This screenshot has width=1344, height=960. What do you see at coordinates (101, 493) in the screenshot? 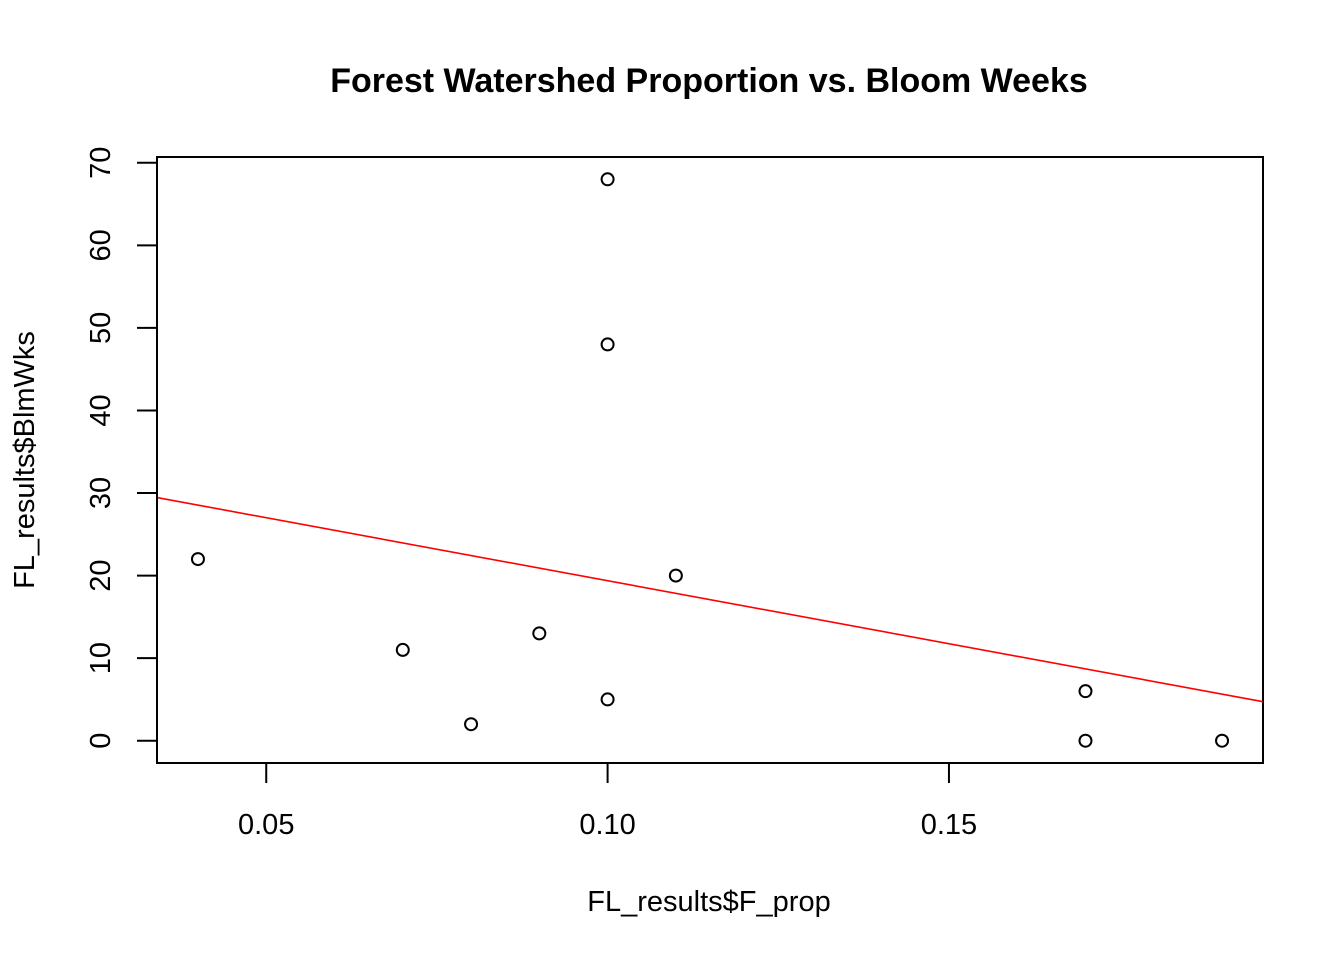
I see `y-tick-label: 30` at bounding box center [101, 493].